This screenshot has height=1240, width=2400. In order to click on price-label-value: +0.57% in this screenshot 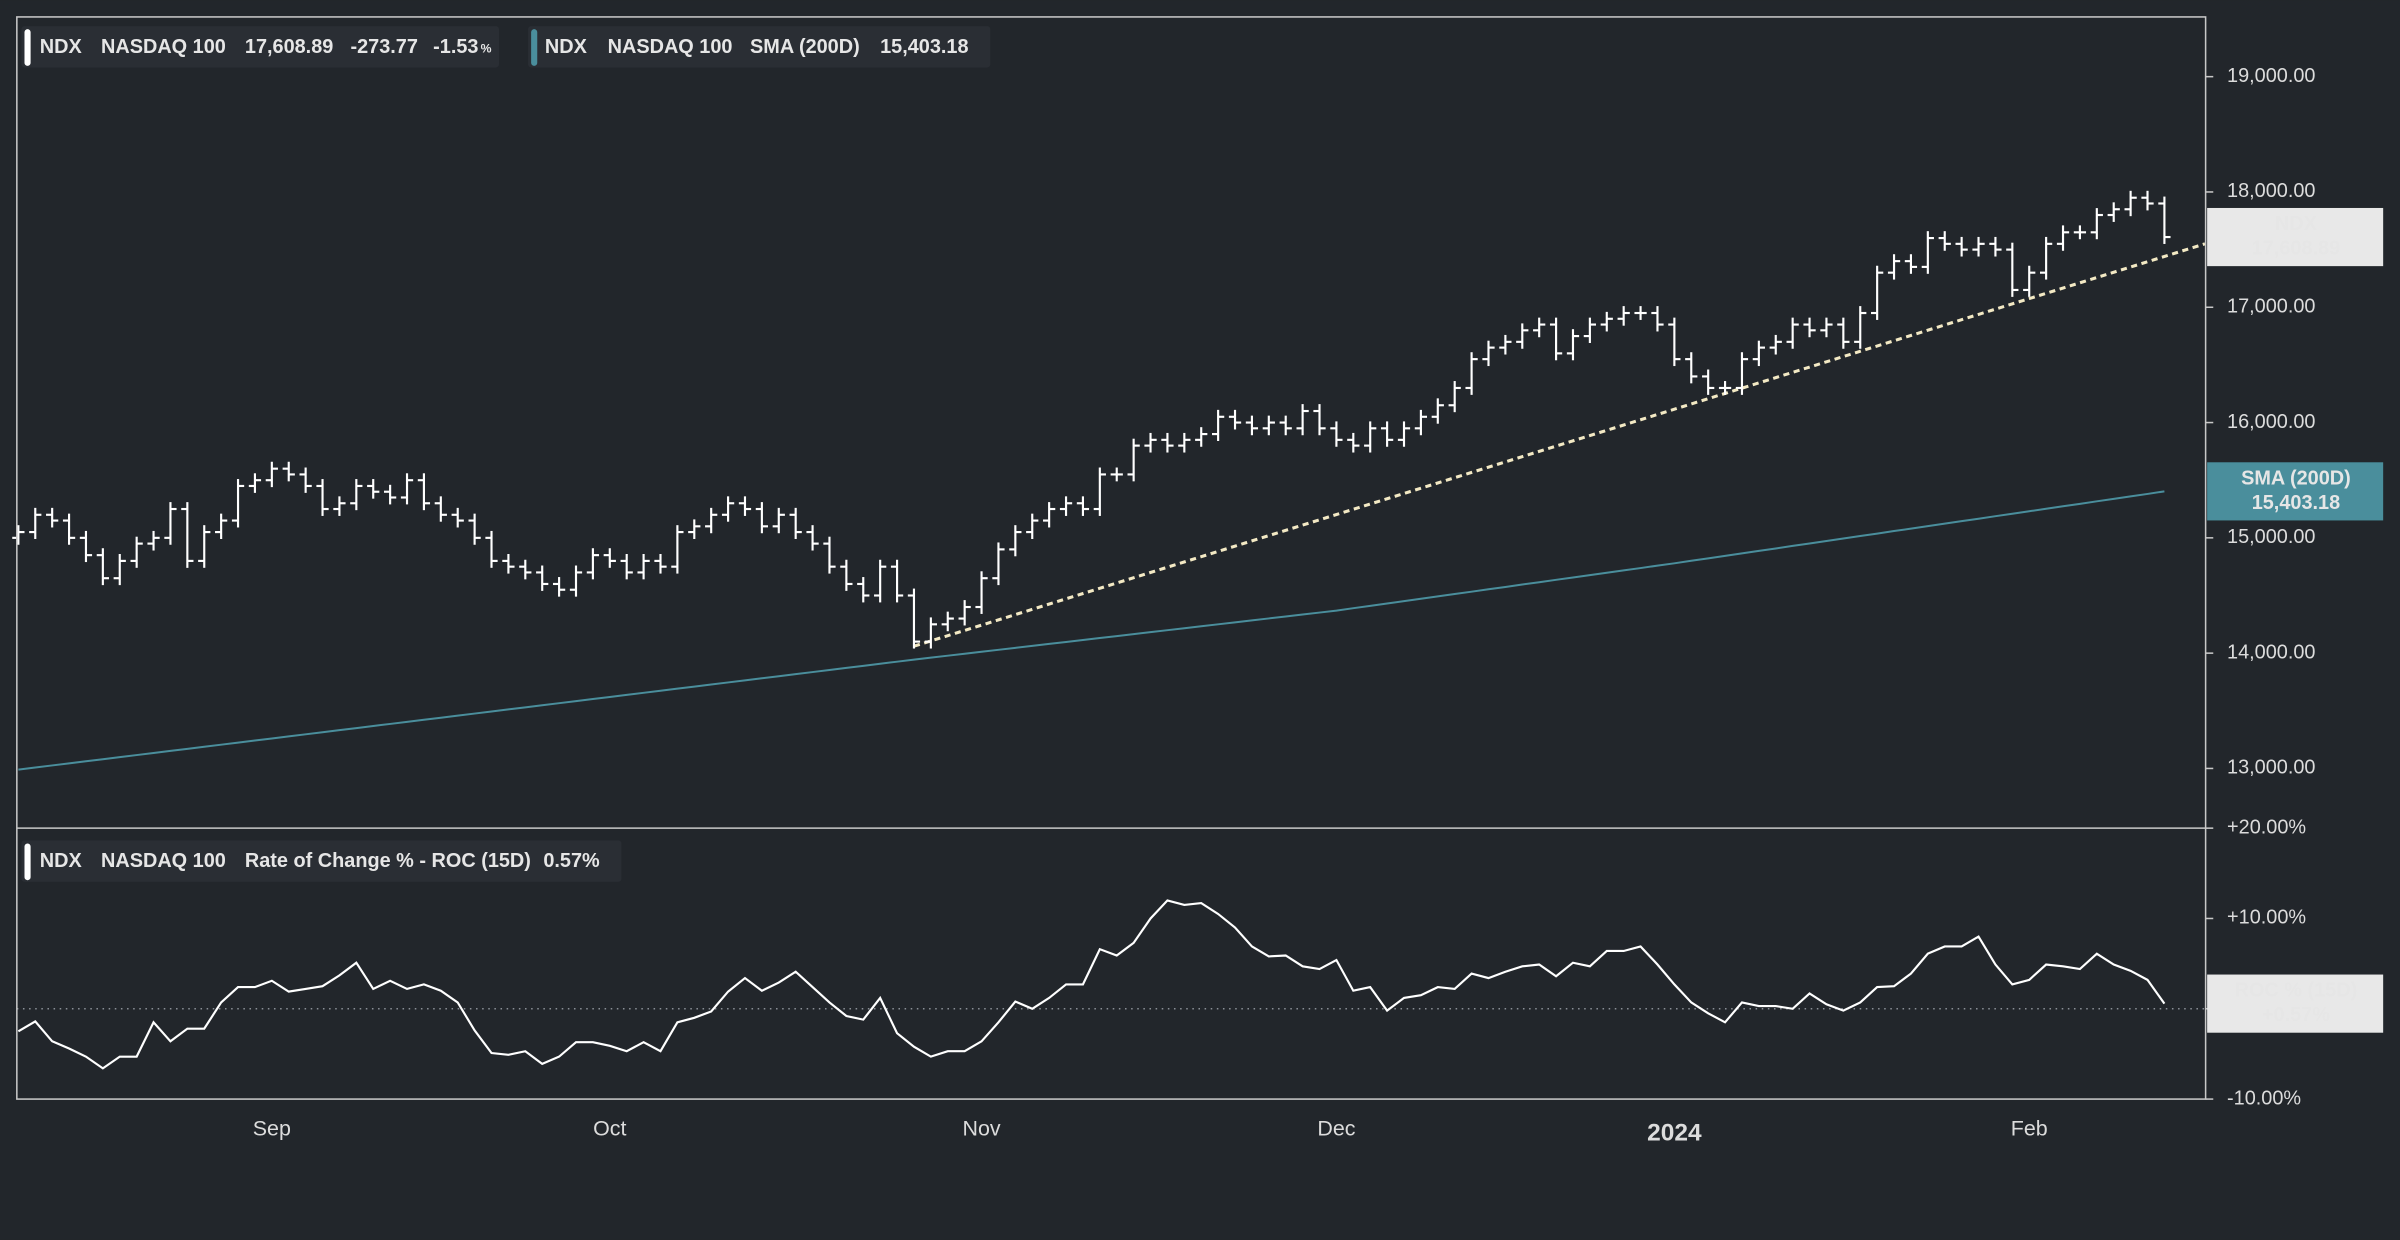, I will do `click(2296, 1015)`.